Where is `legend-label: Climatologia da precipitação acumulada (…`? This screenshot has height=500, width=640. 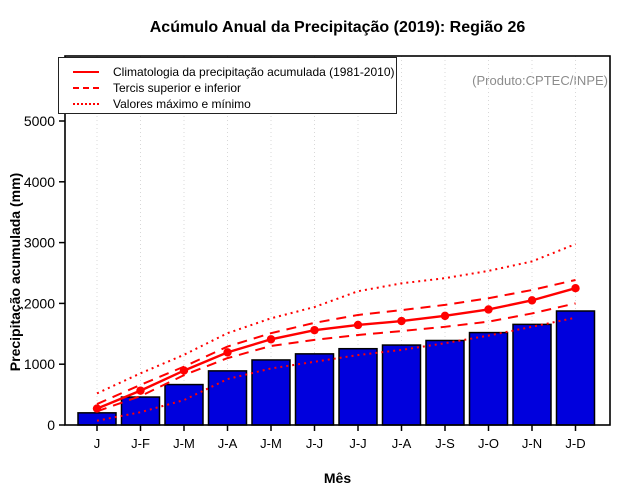 legend-label: Climatologia da precipitação acumulada (… is located at coordinates (254, 72).